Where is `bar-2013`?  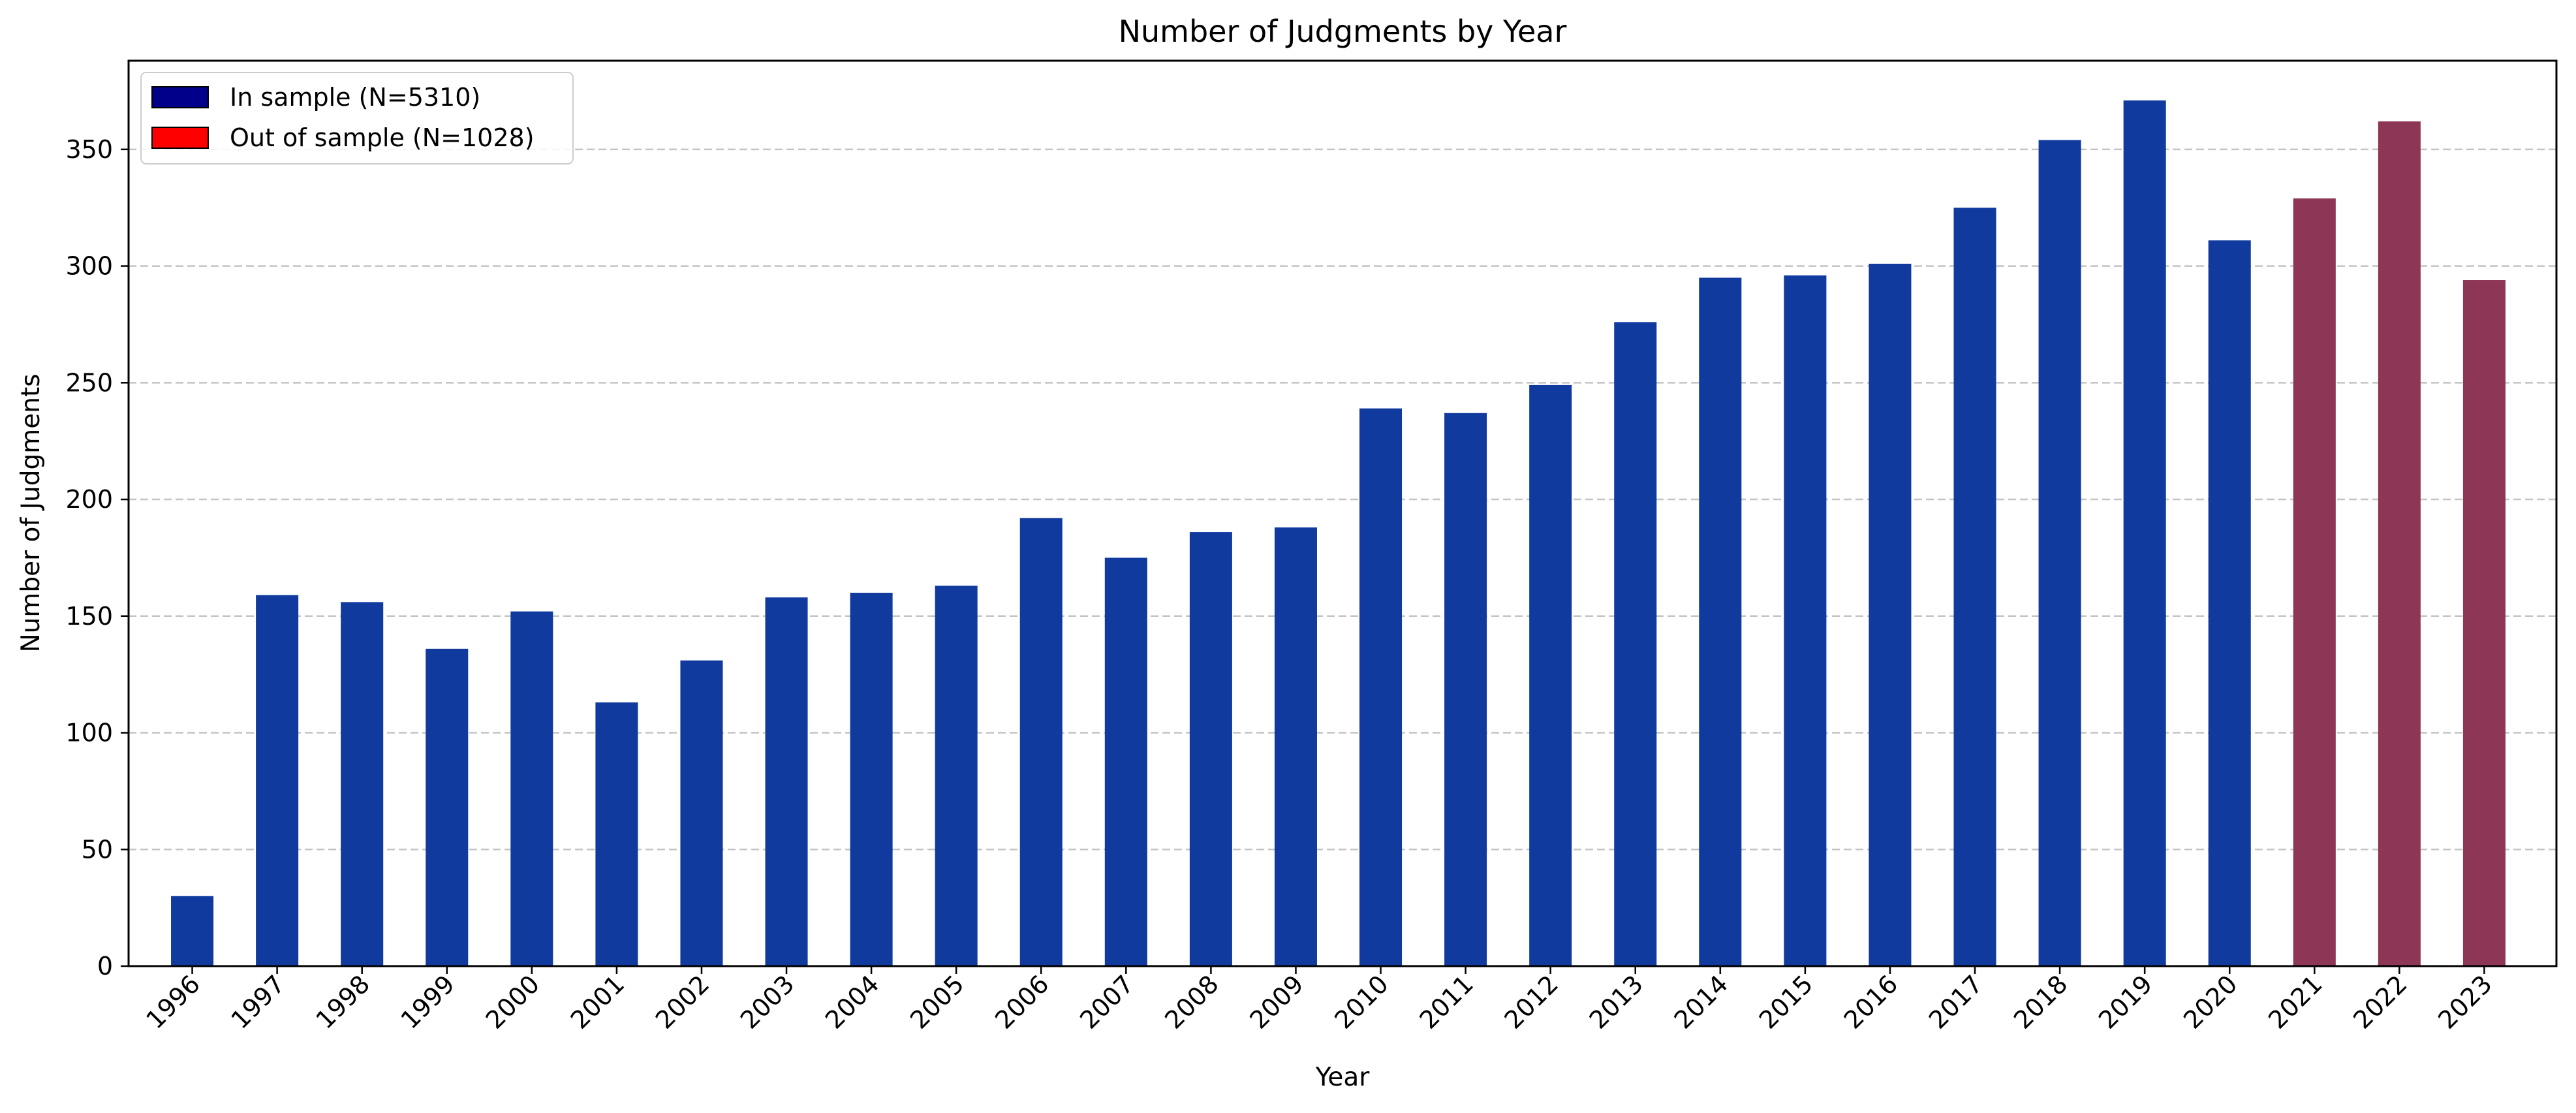
bar-2013 is located at coordinates (1635, 644).